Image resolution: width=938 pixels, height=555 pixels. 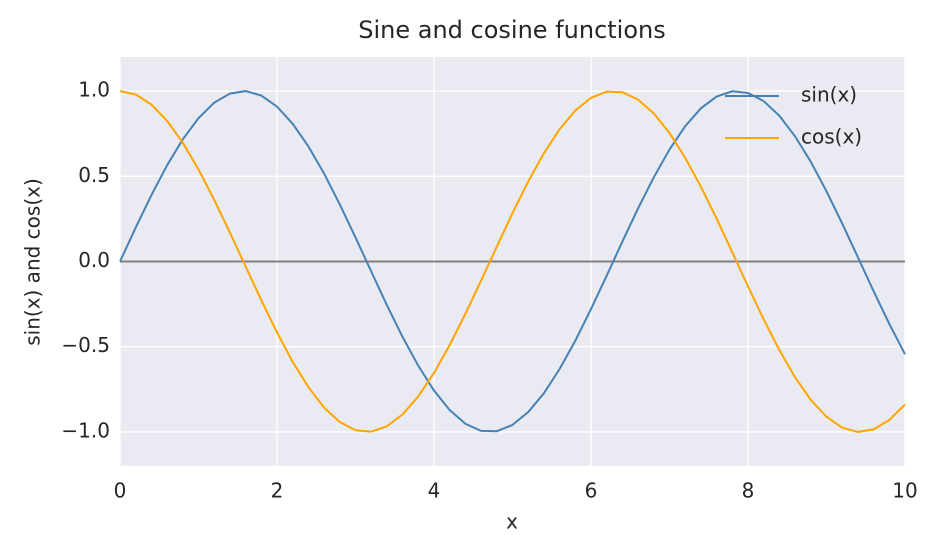 I want to click on y-tick-label: 1.0, so click(x=94, y=90).